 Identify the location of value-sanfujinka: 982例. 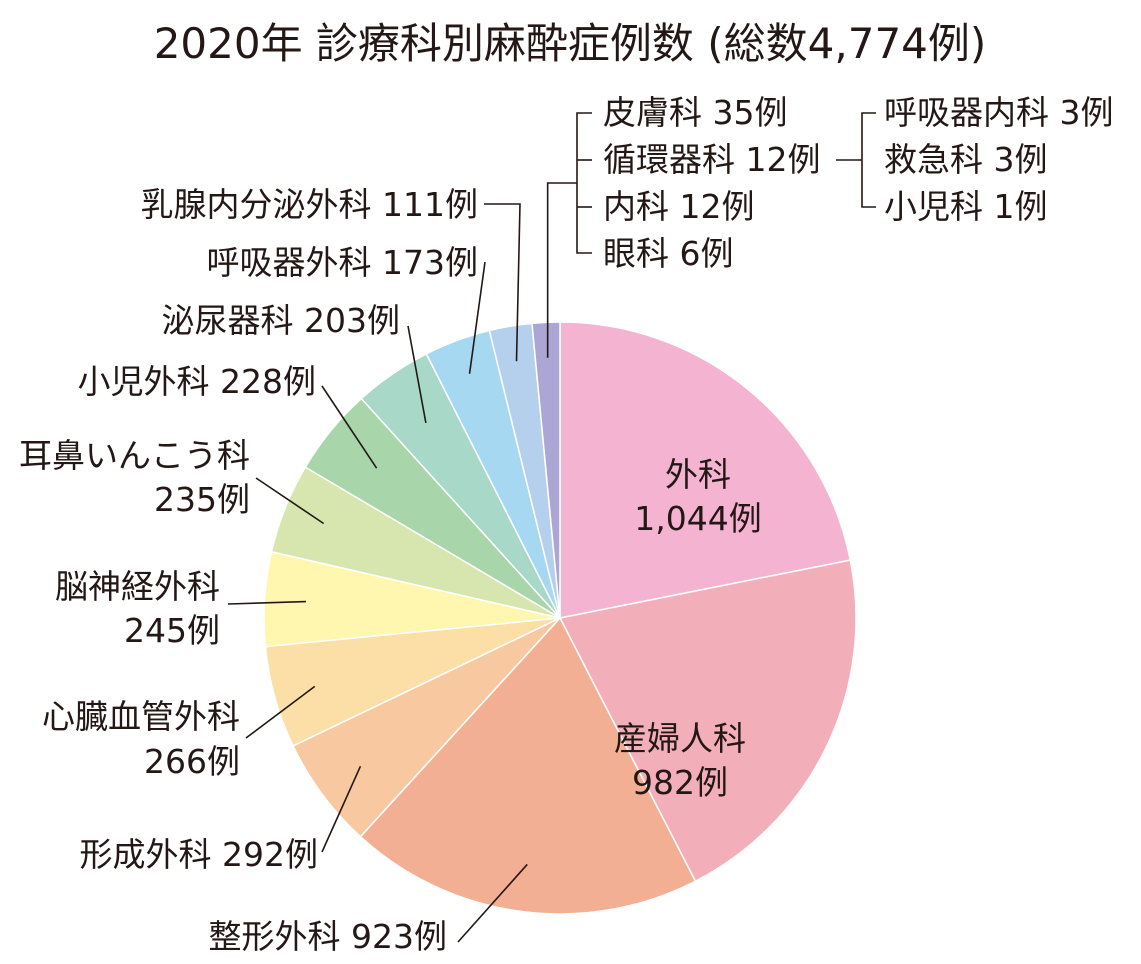
(680, 782).